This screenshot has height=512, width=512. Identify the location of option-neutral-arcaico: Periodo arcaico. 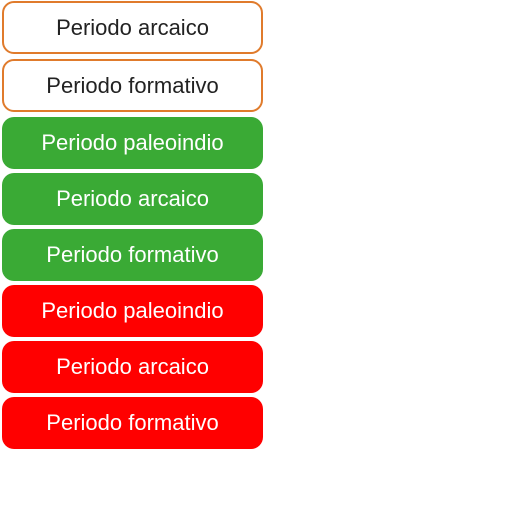
(132, 27).